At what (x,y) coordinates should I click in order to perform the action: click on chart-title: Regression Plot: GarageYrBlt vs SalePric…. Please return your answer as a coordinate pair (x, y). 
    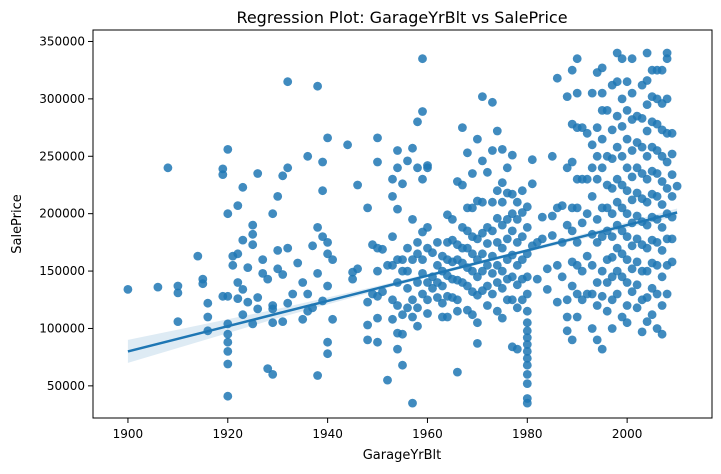
    Looking at the image, I should click on (401, 17).